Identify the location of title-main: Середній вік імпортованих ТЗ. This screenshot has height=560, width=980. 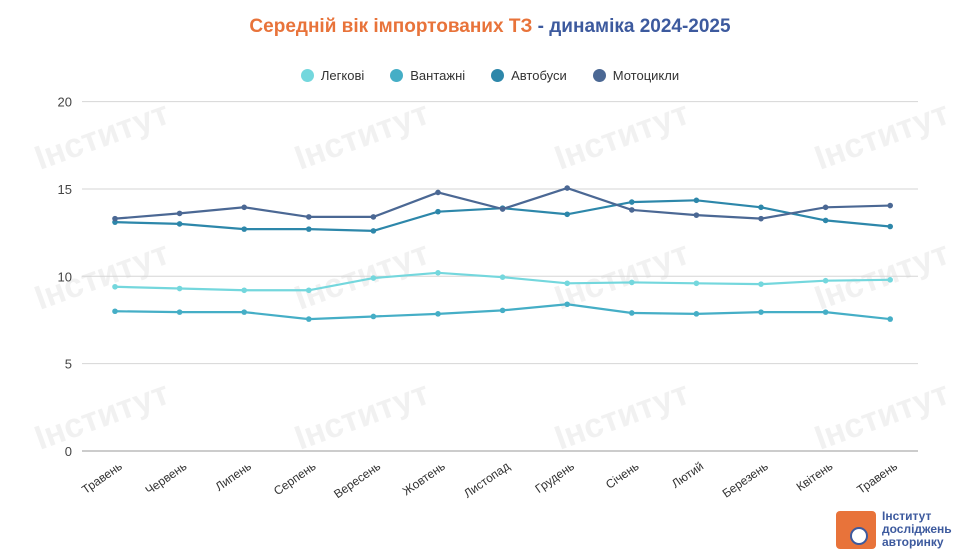
(391, 26).